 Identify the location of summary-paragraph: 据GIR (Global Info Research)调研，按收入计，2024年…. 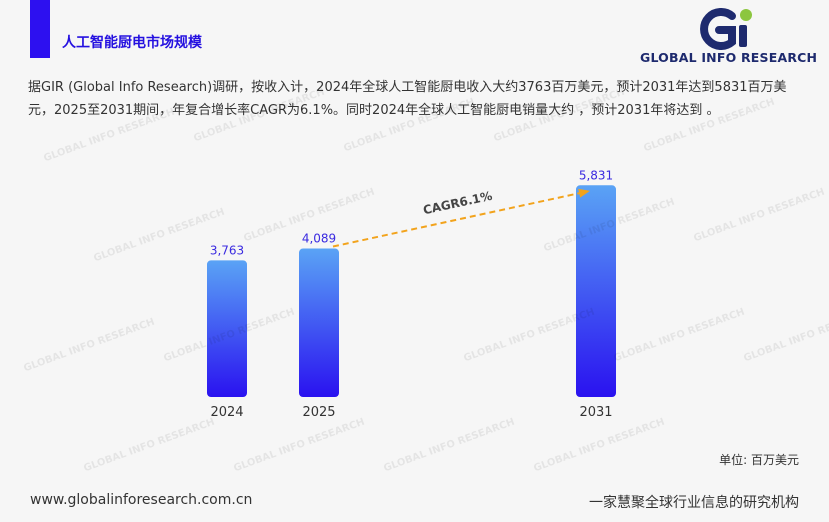
(407, 99).